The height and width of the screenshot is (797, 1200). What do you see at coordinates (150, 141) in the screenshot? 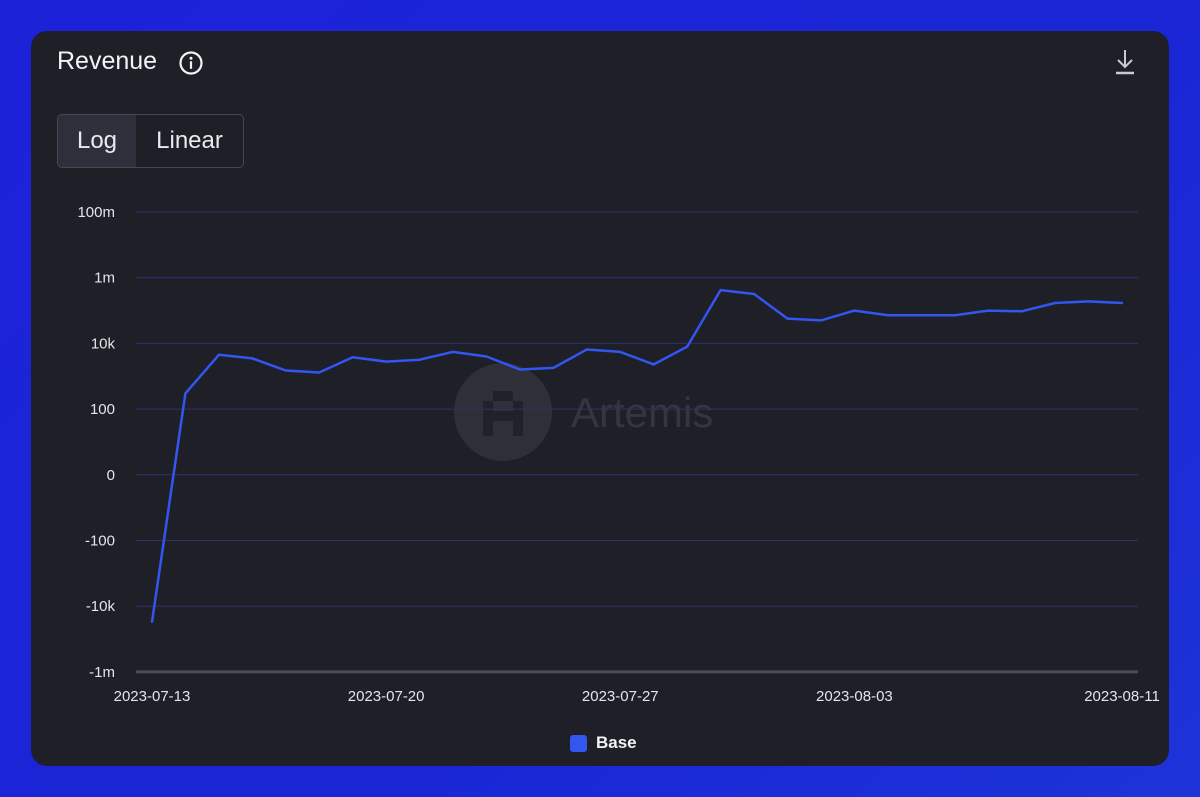
I see `scale-toggle: Log Linear` at bounding box center [150, 141].